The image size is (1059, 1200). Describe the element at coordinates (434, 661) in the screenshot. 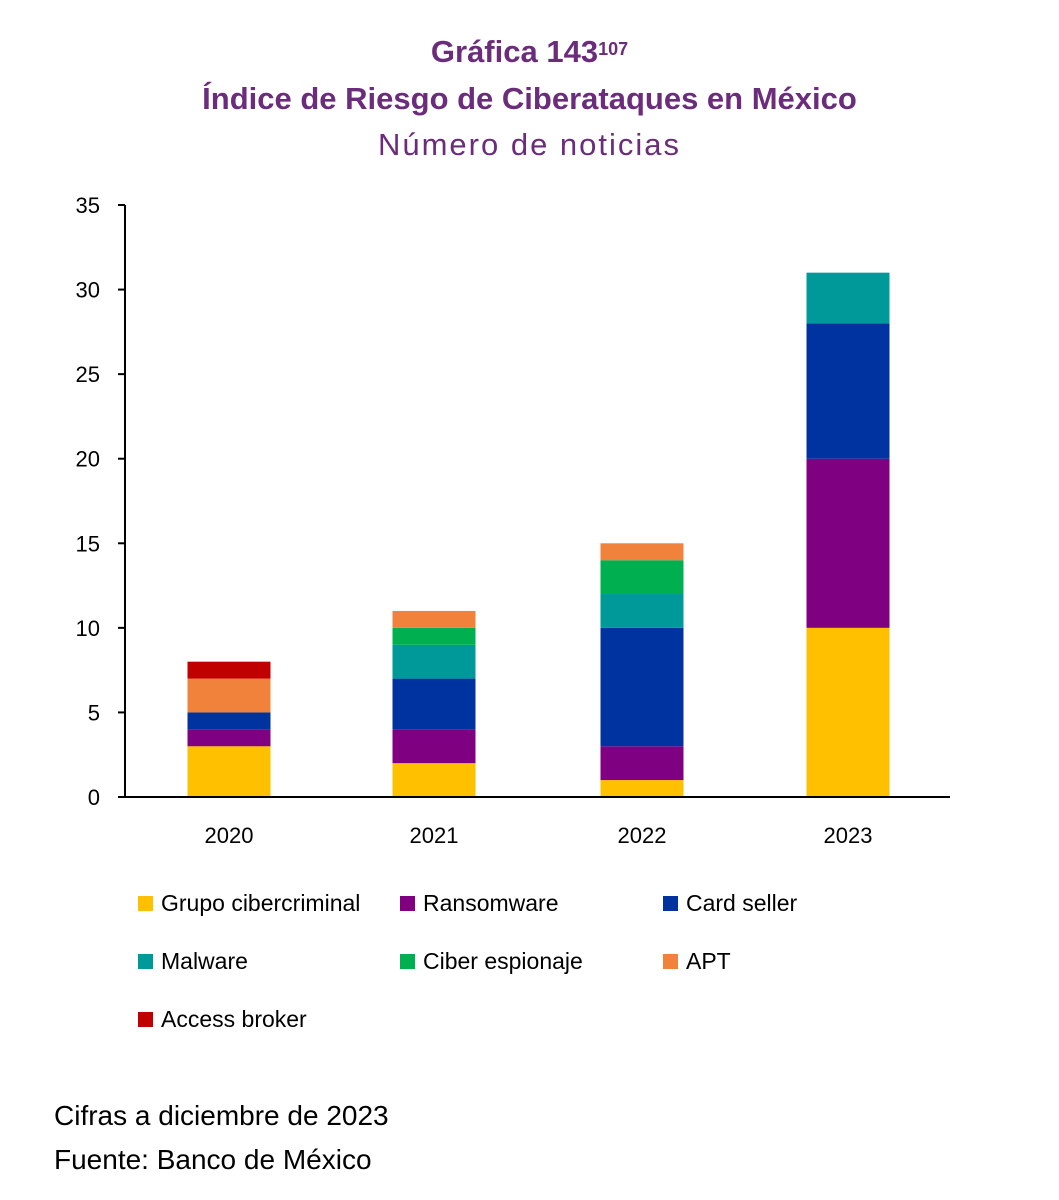

I see `bar-segment-malware-2021` at that location.